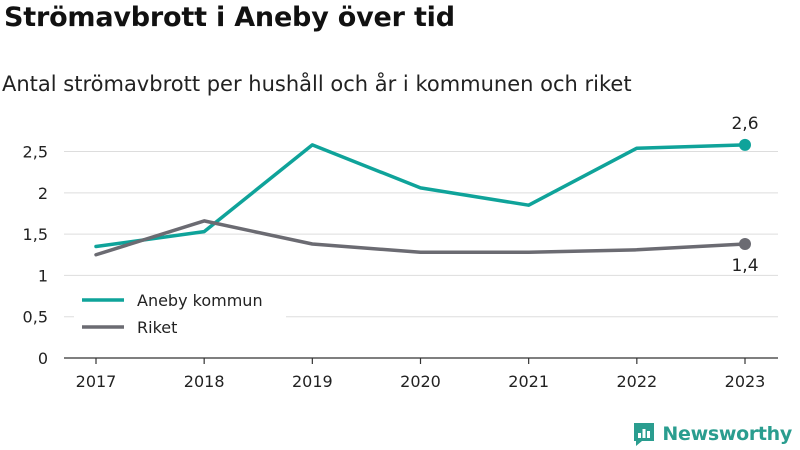 The width and height of the screenshot is (800, 450). I want to click on x-tick-label: 2023, so click(745, 381).